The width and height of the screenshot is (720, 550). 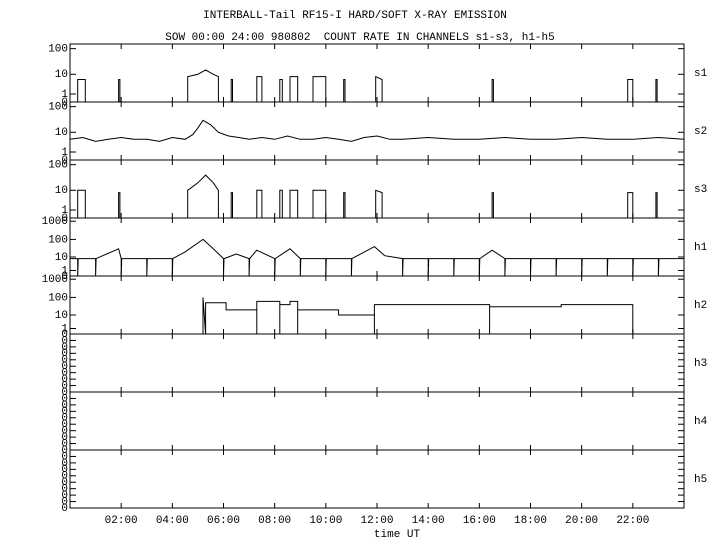 What do you see at coordinates (428, 521) in the screenshot?
I see `x-tick-label: 14:00` at bounding box center [428, 521].